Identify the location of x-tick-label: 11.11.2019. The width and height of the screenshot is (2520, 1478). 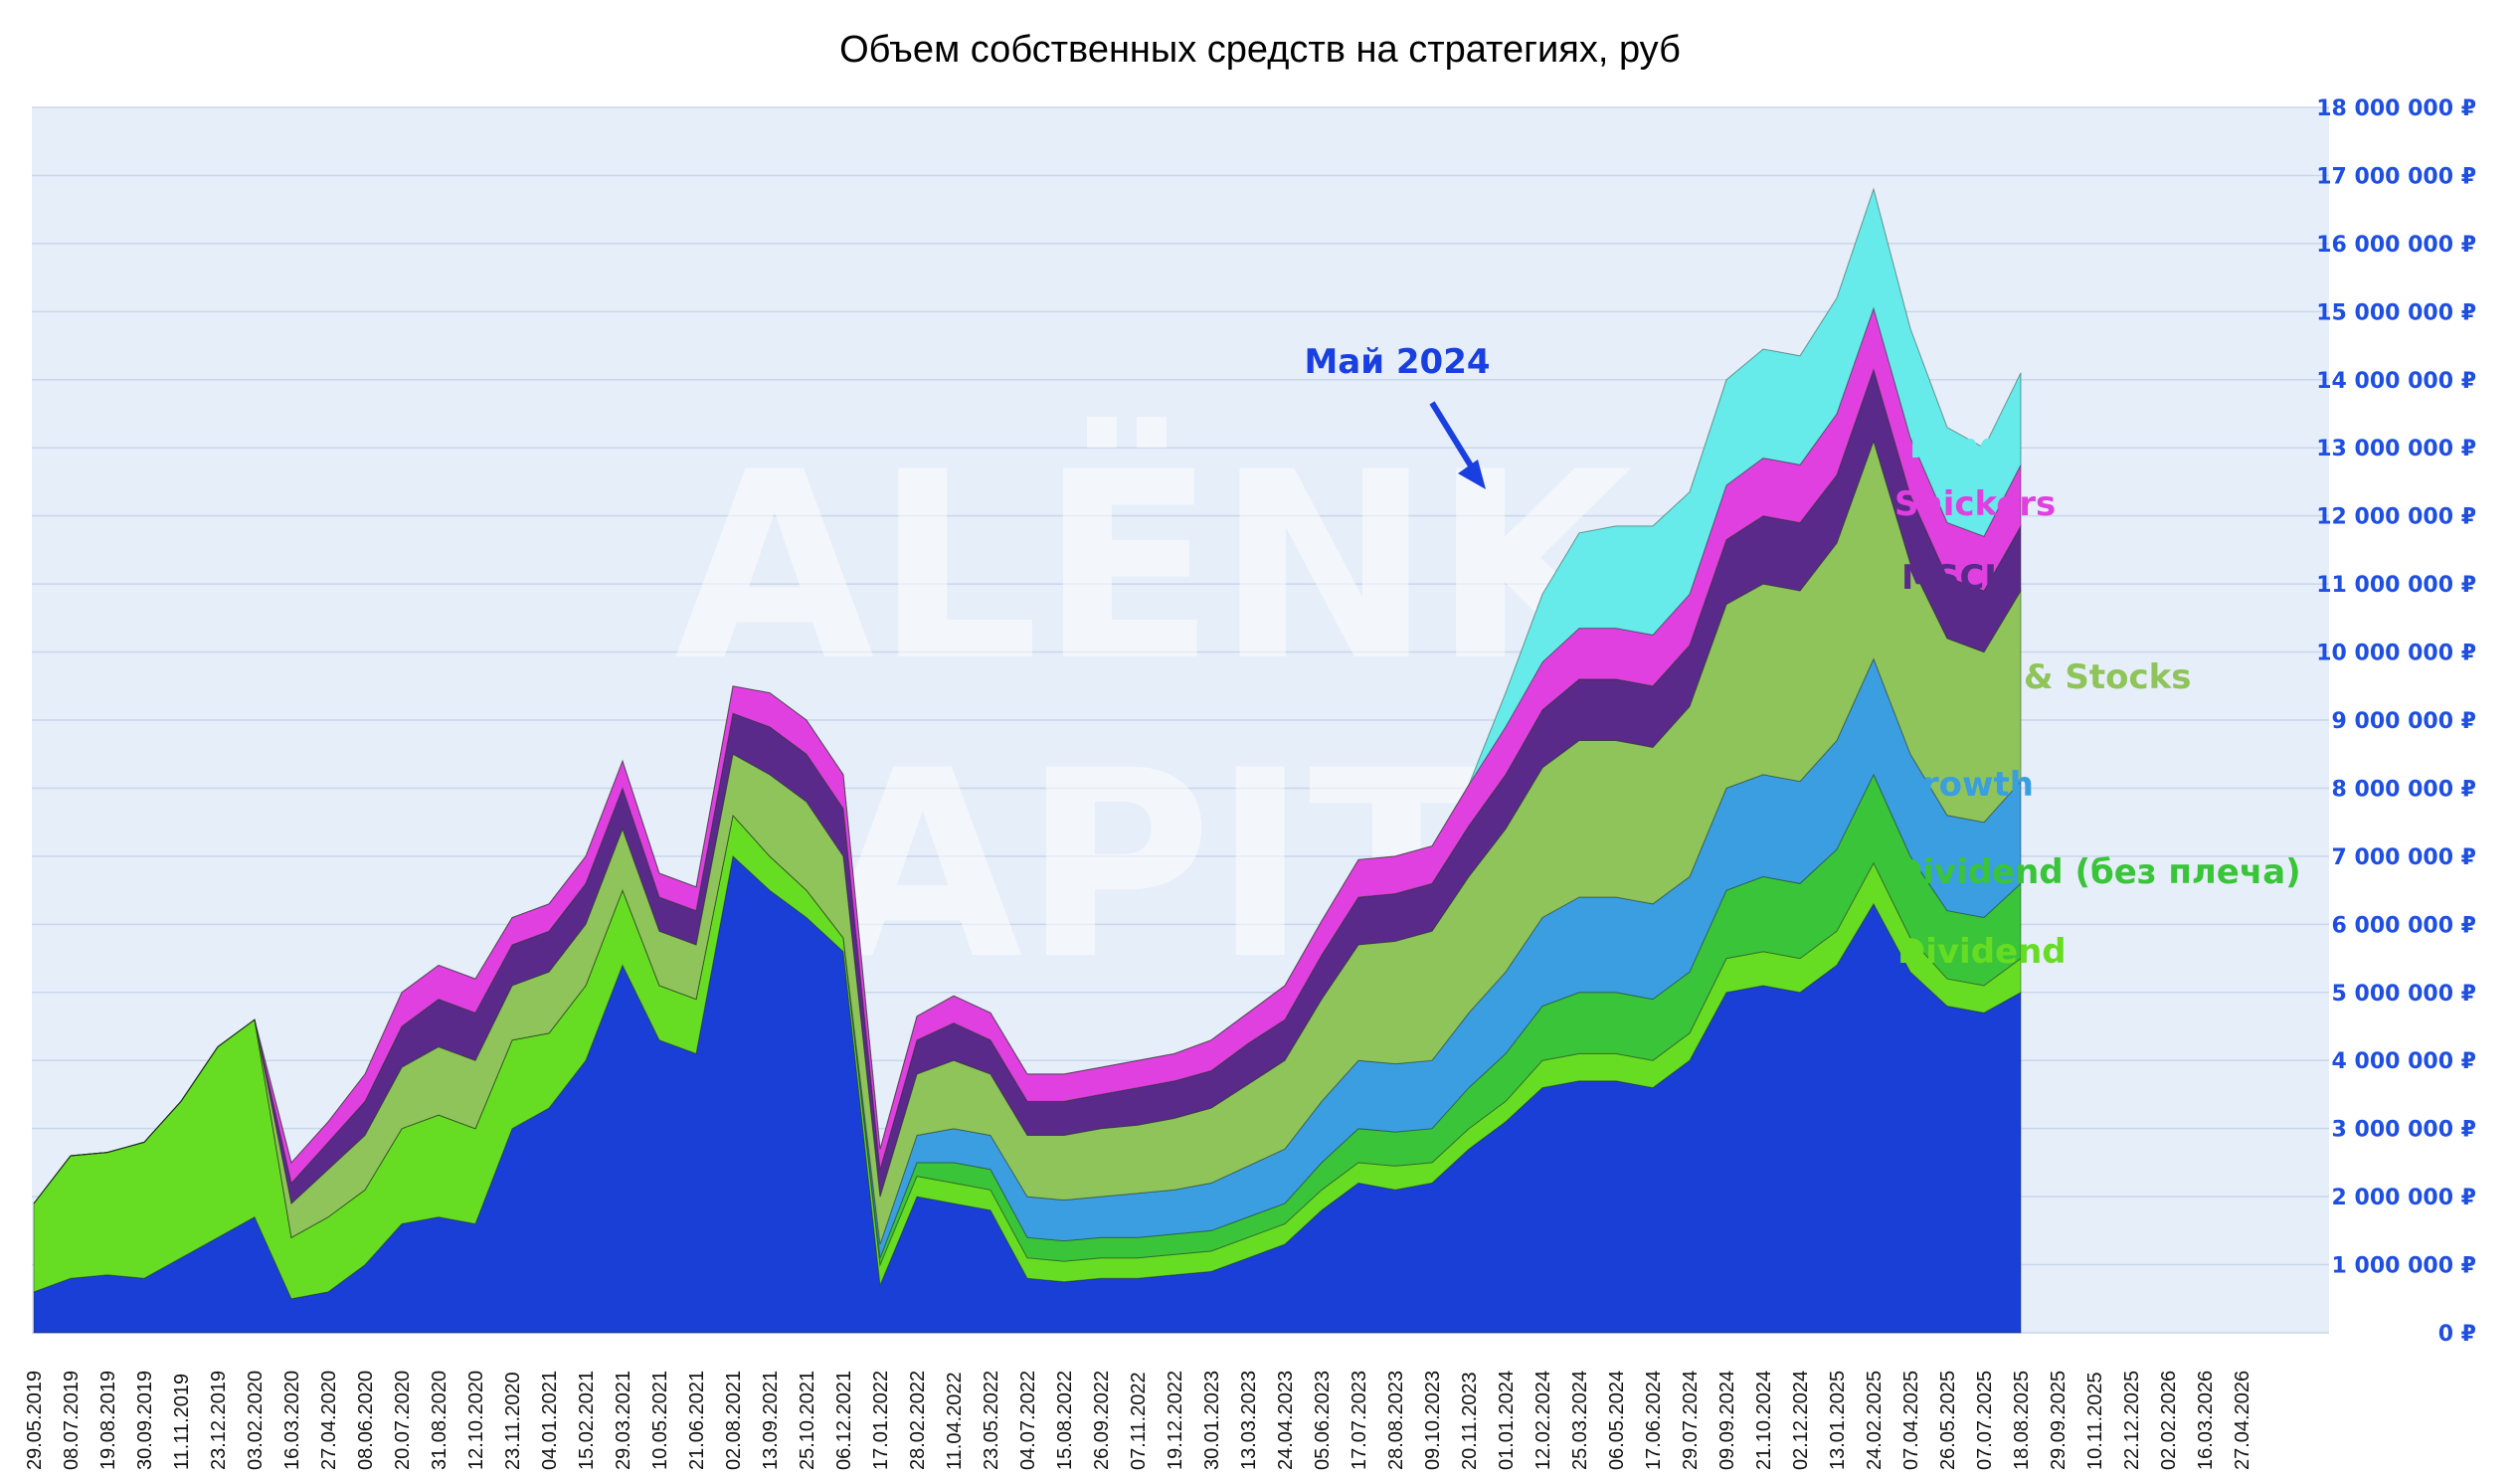
(182, 1422).